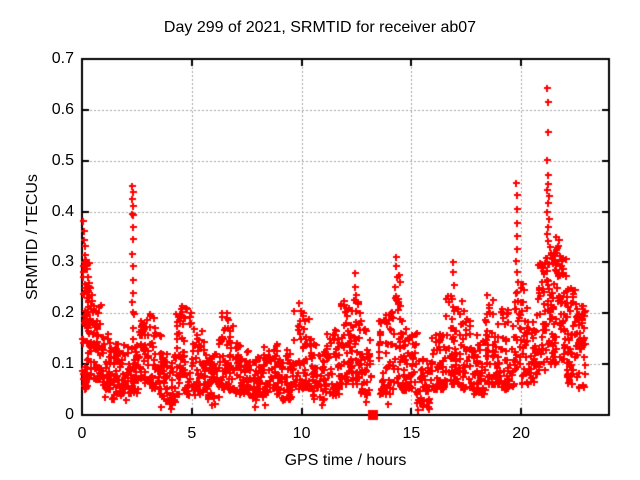  What do you see at coordinates (62, 313) in the screenshot?
I see `y-tick-label: 0.2` at bounding box center [62, 313].